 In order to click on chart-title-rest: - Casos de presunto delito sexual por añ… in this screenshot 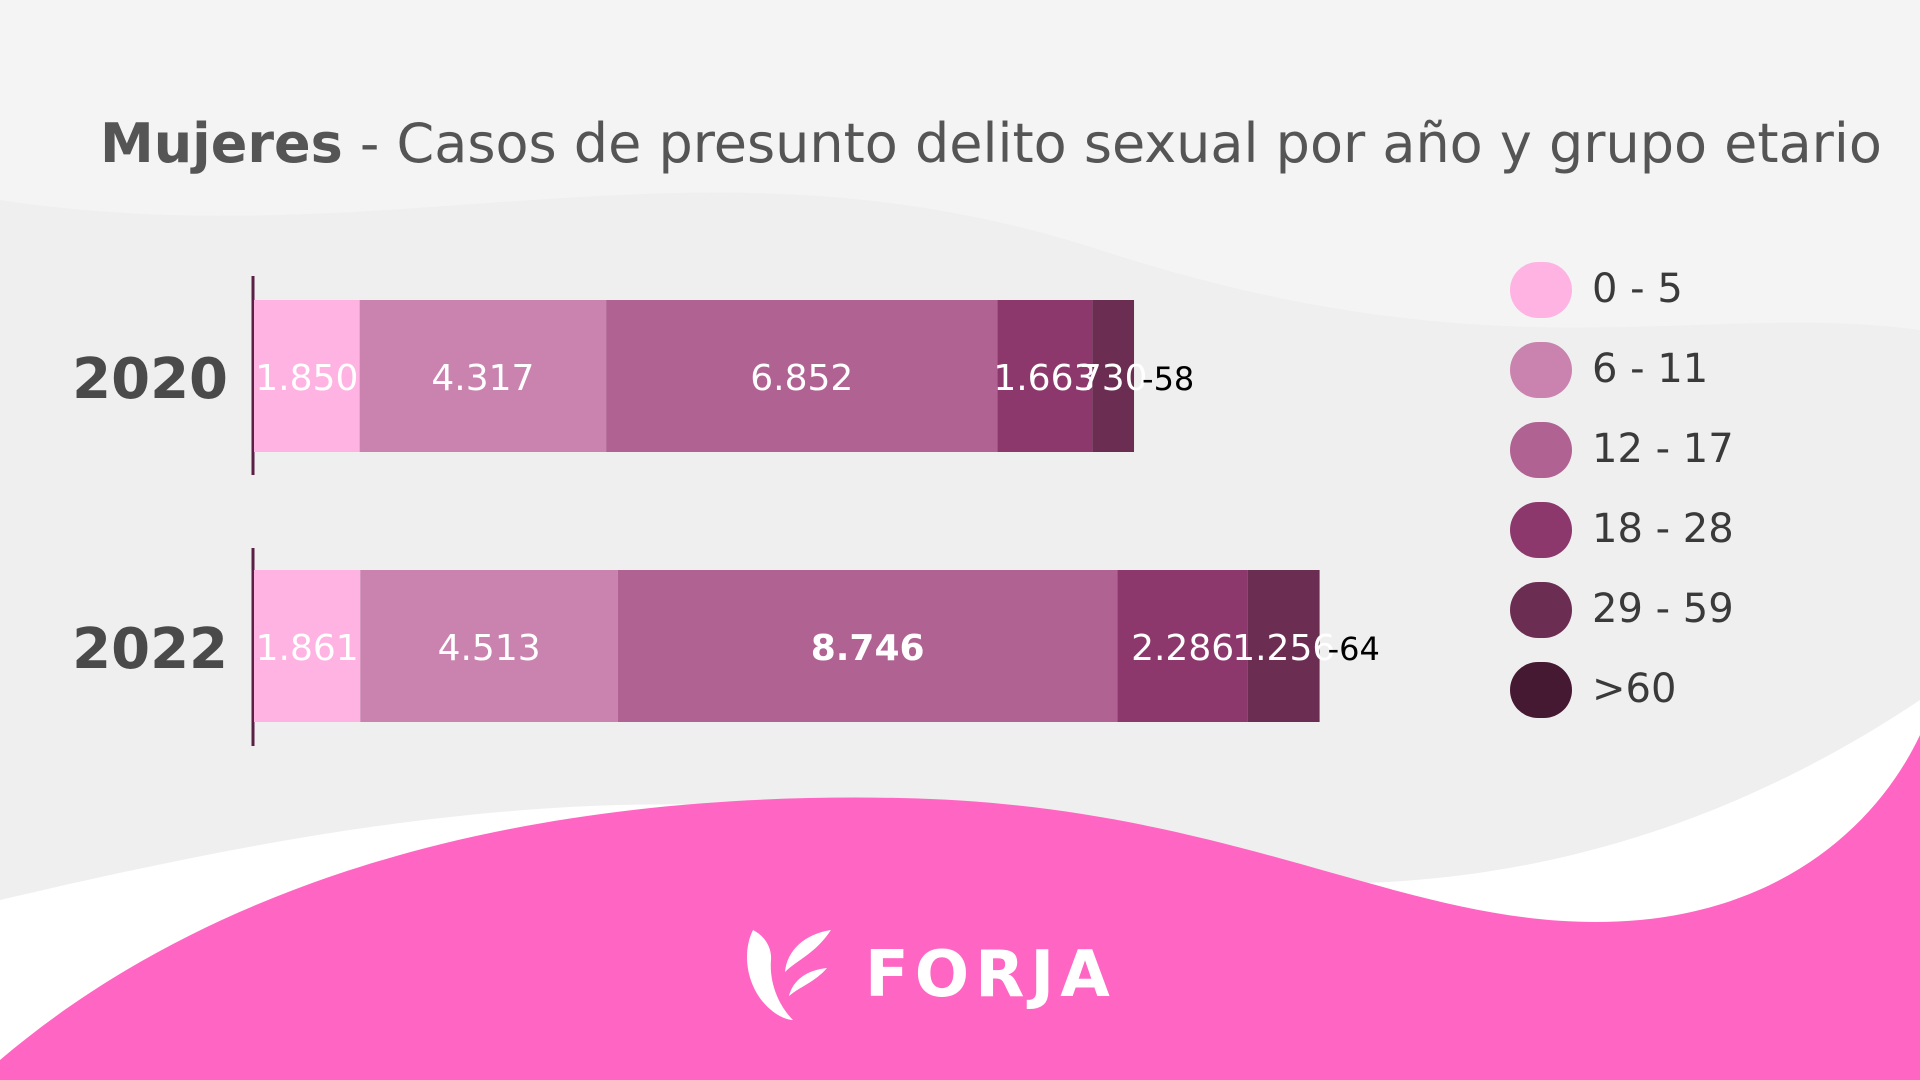, I will do `click(1112, 143)`.